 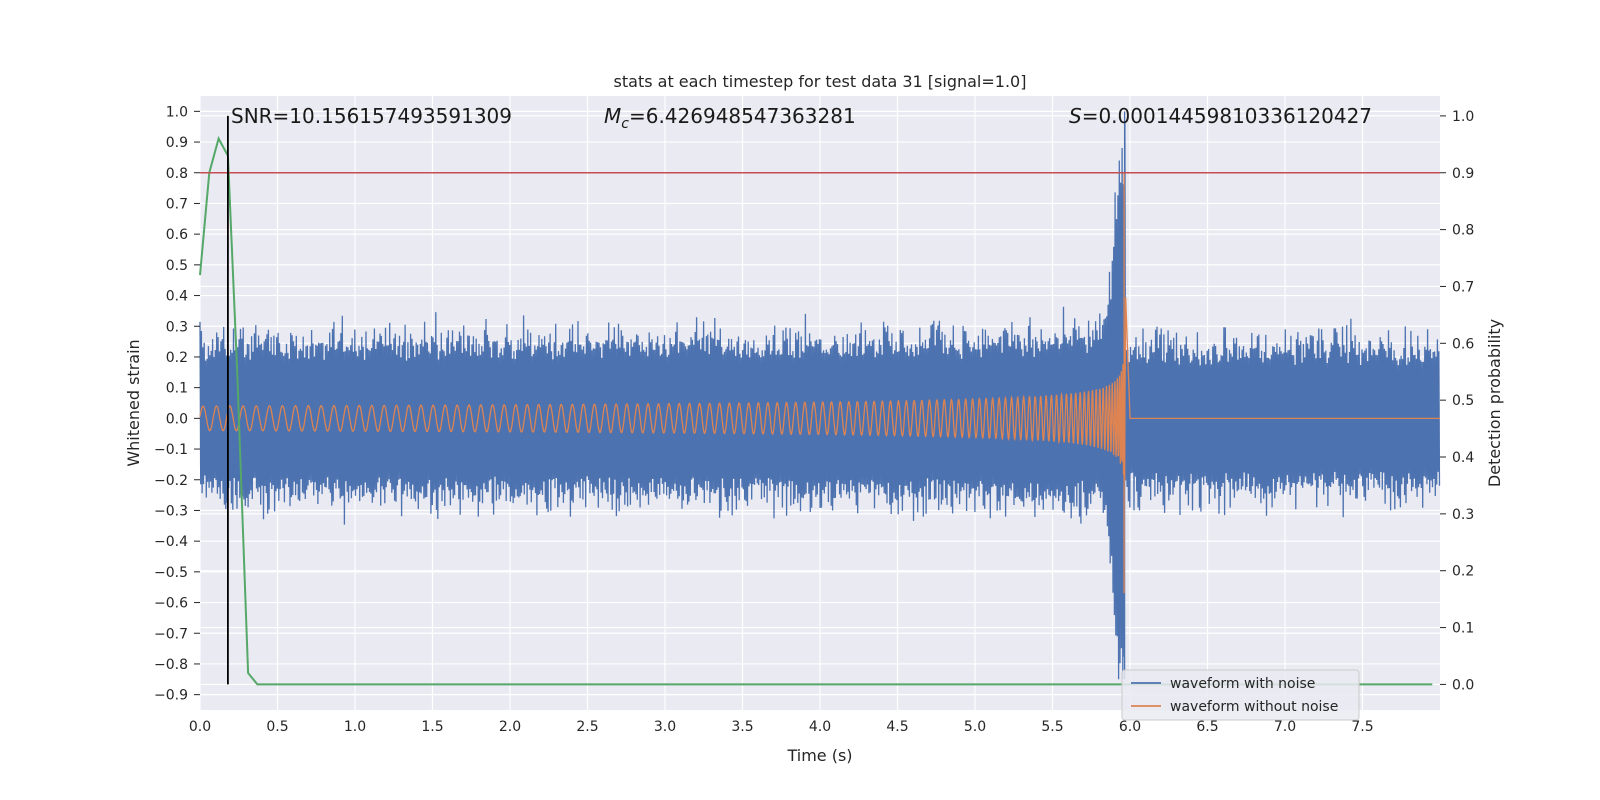 What do you see at coordinates (1463, 515) in the screenshot?
I see `y-right-tick-label: 0.3` at bounding box center [1463, 515].